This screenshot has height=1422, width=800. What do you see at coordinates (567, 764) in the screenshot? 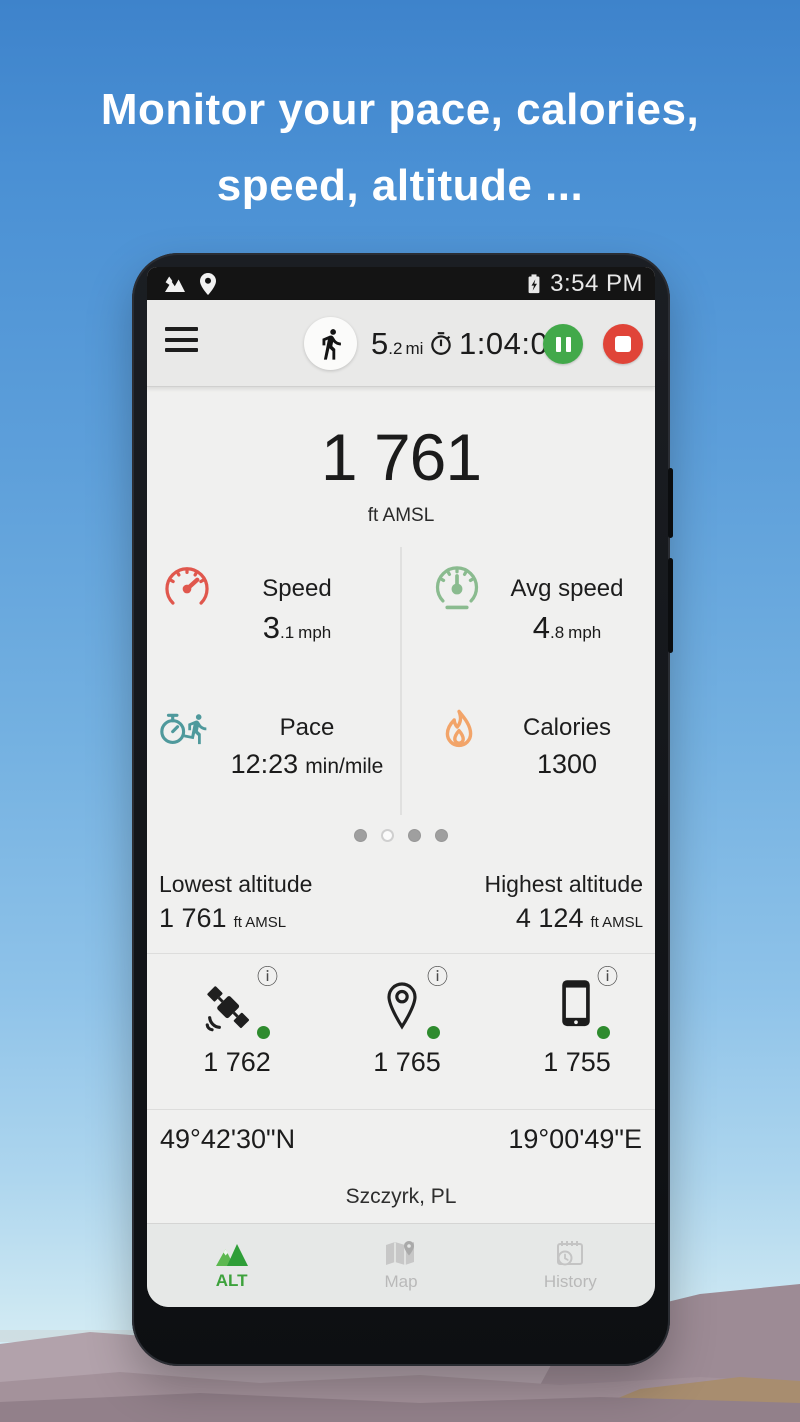
I see `calories-value: 1300` at bounding box center [567, 764].